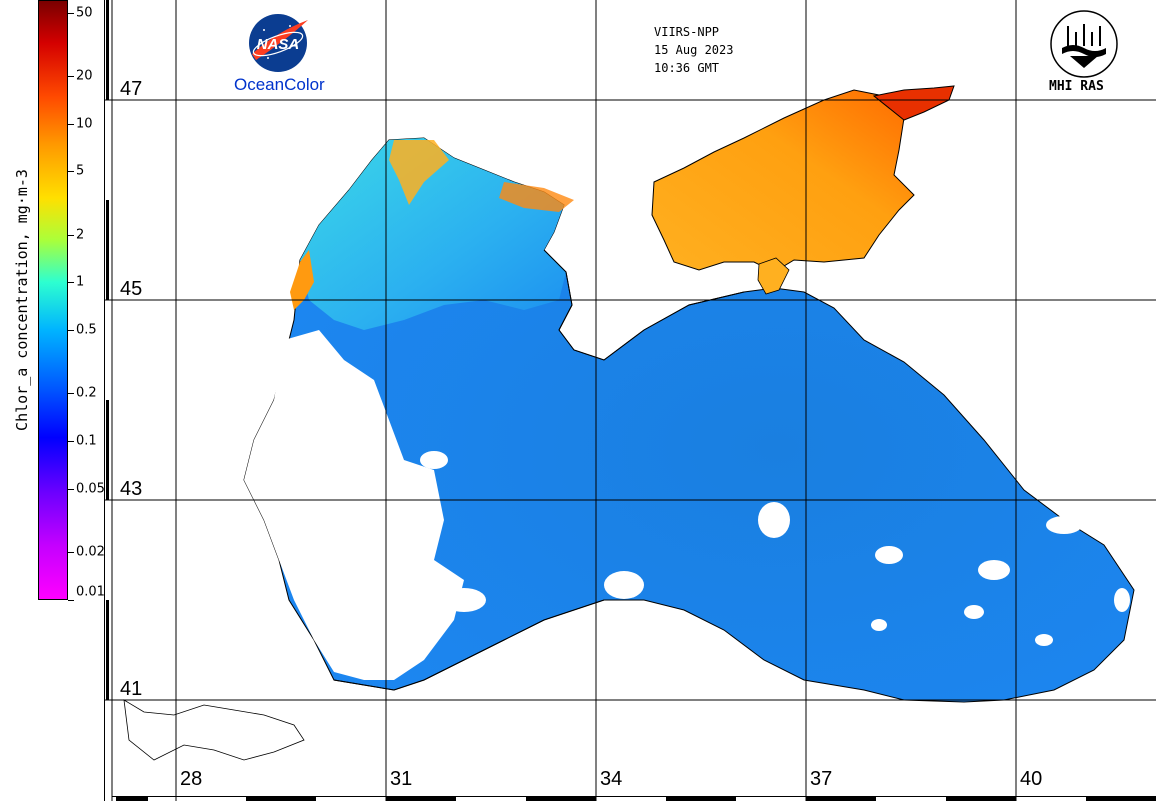 This screenshot has height=801, width=1156. What do you see at coordinates (1031, 779) in the screenshot?
I see `longitude-label: 40` at bounding box center [1031, 779].